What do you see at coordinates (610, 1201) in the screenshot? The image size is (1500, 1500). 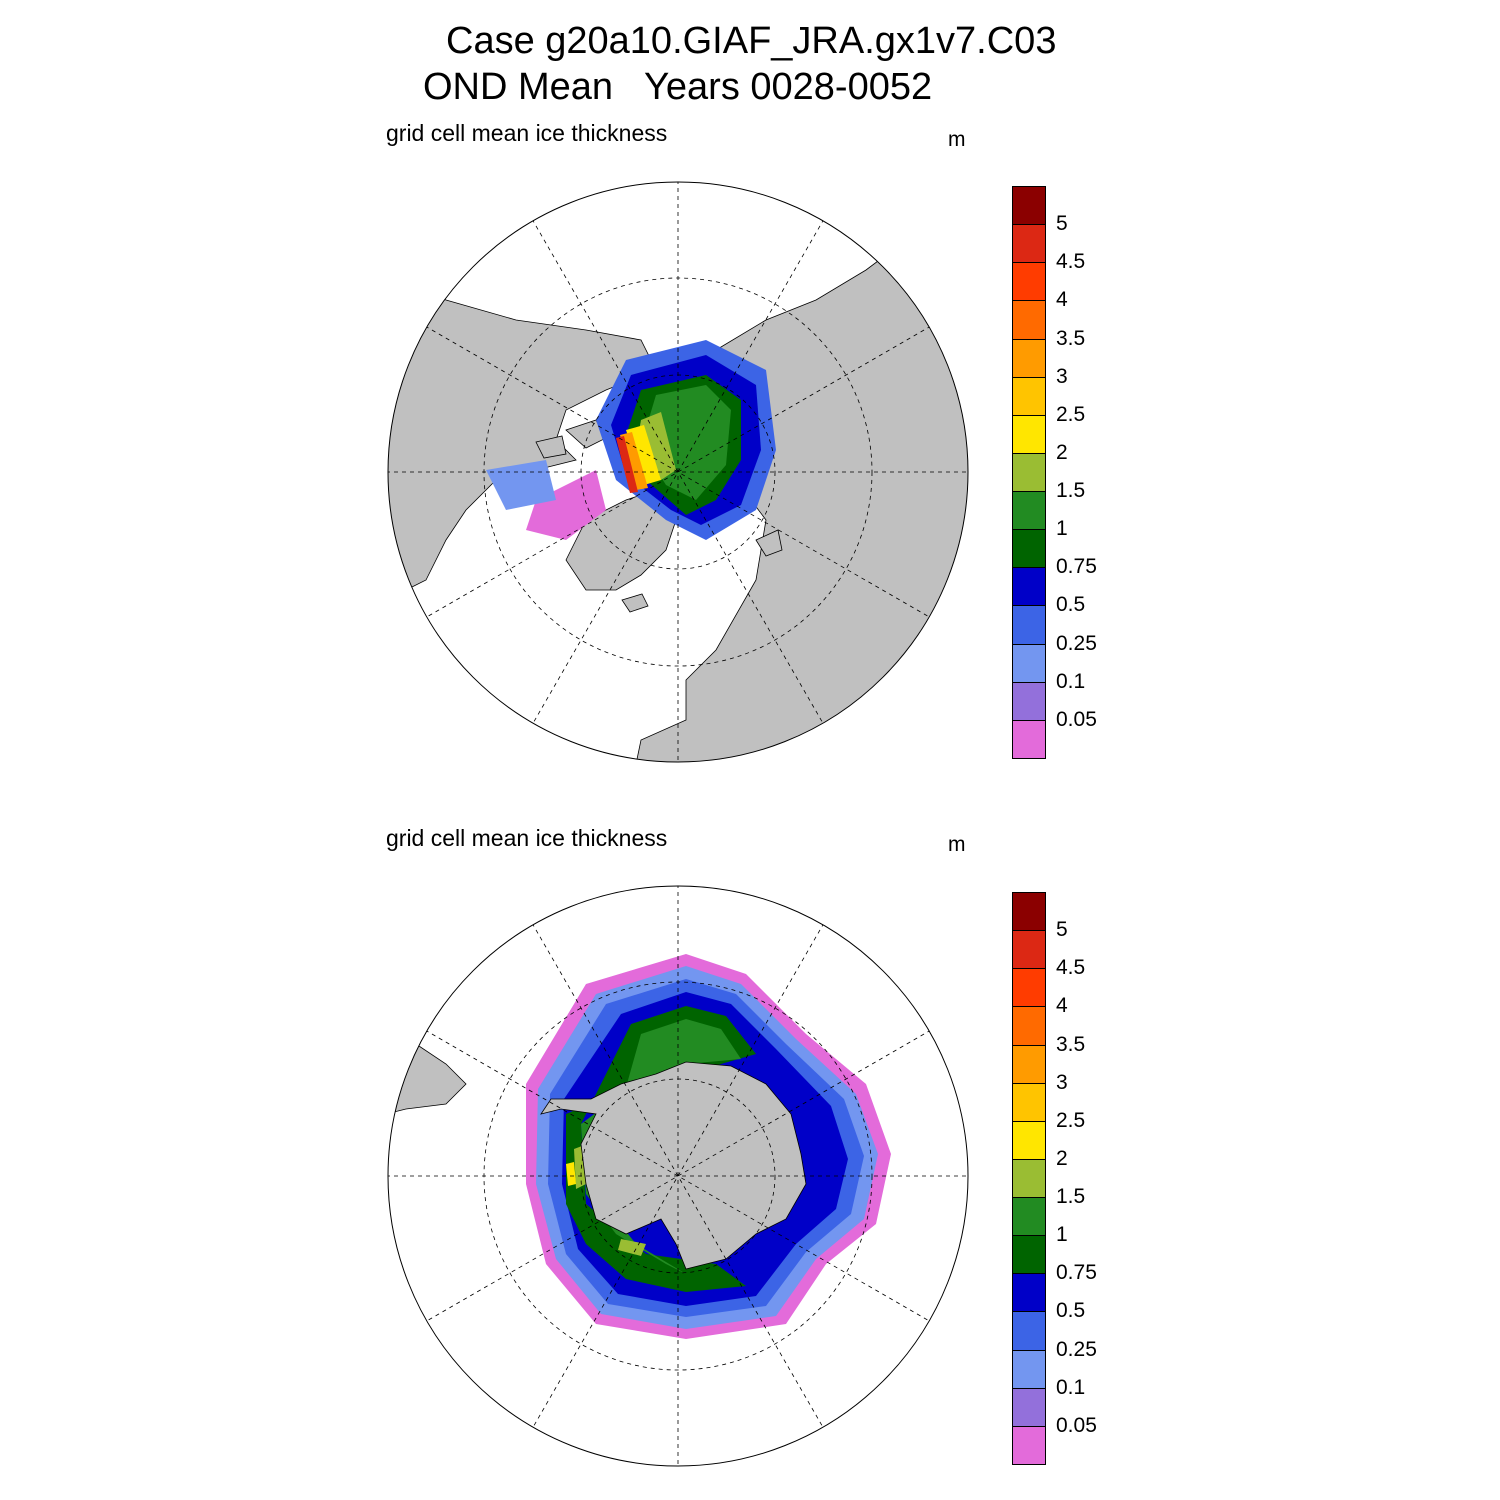 I see `antarctic-ice-olive` at bounding box center [610, 1201].